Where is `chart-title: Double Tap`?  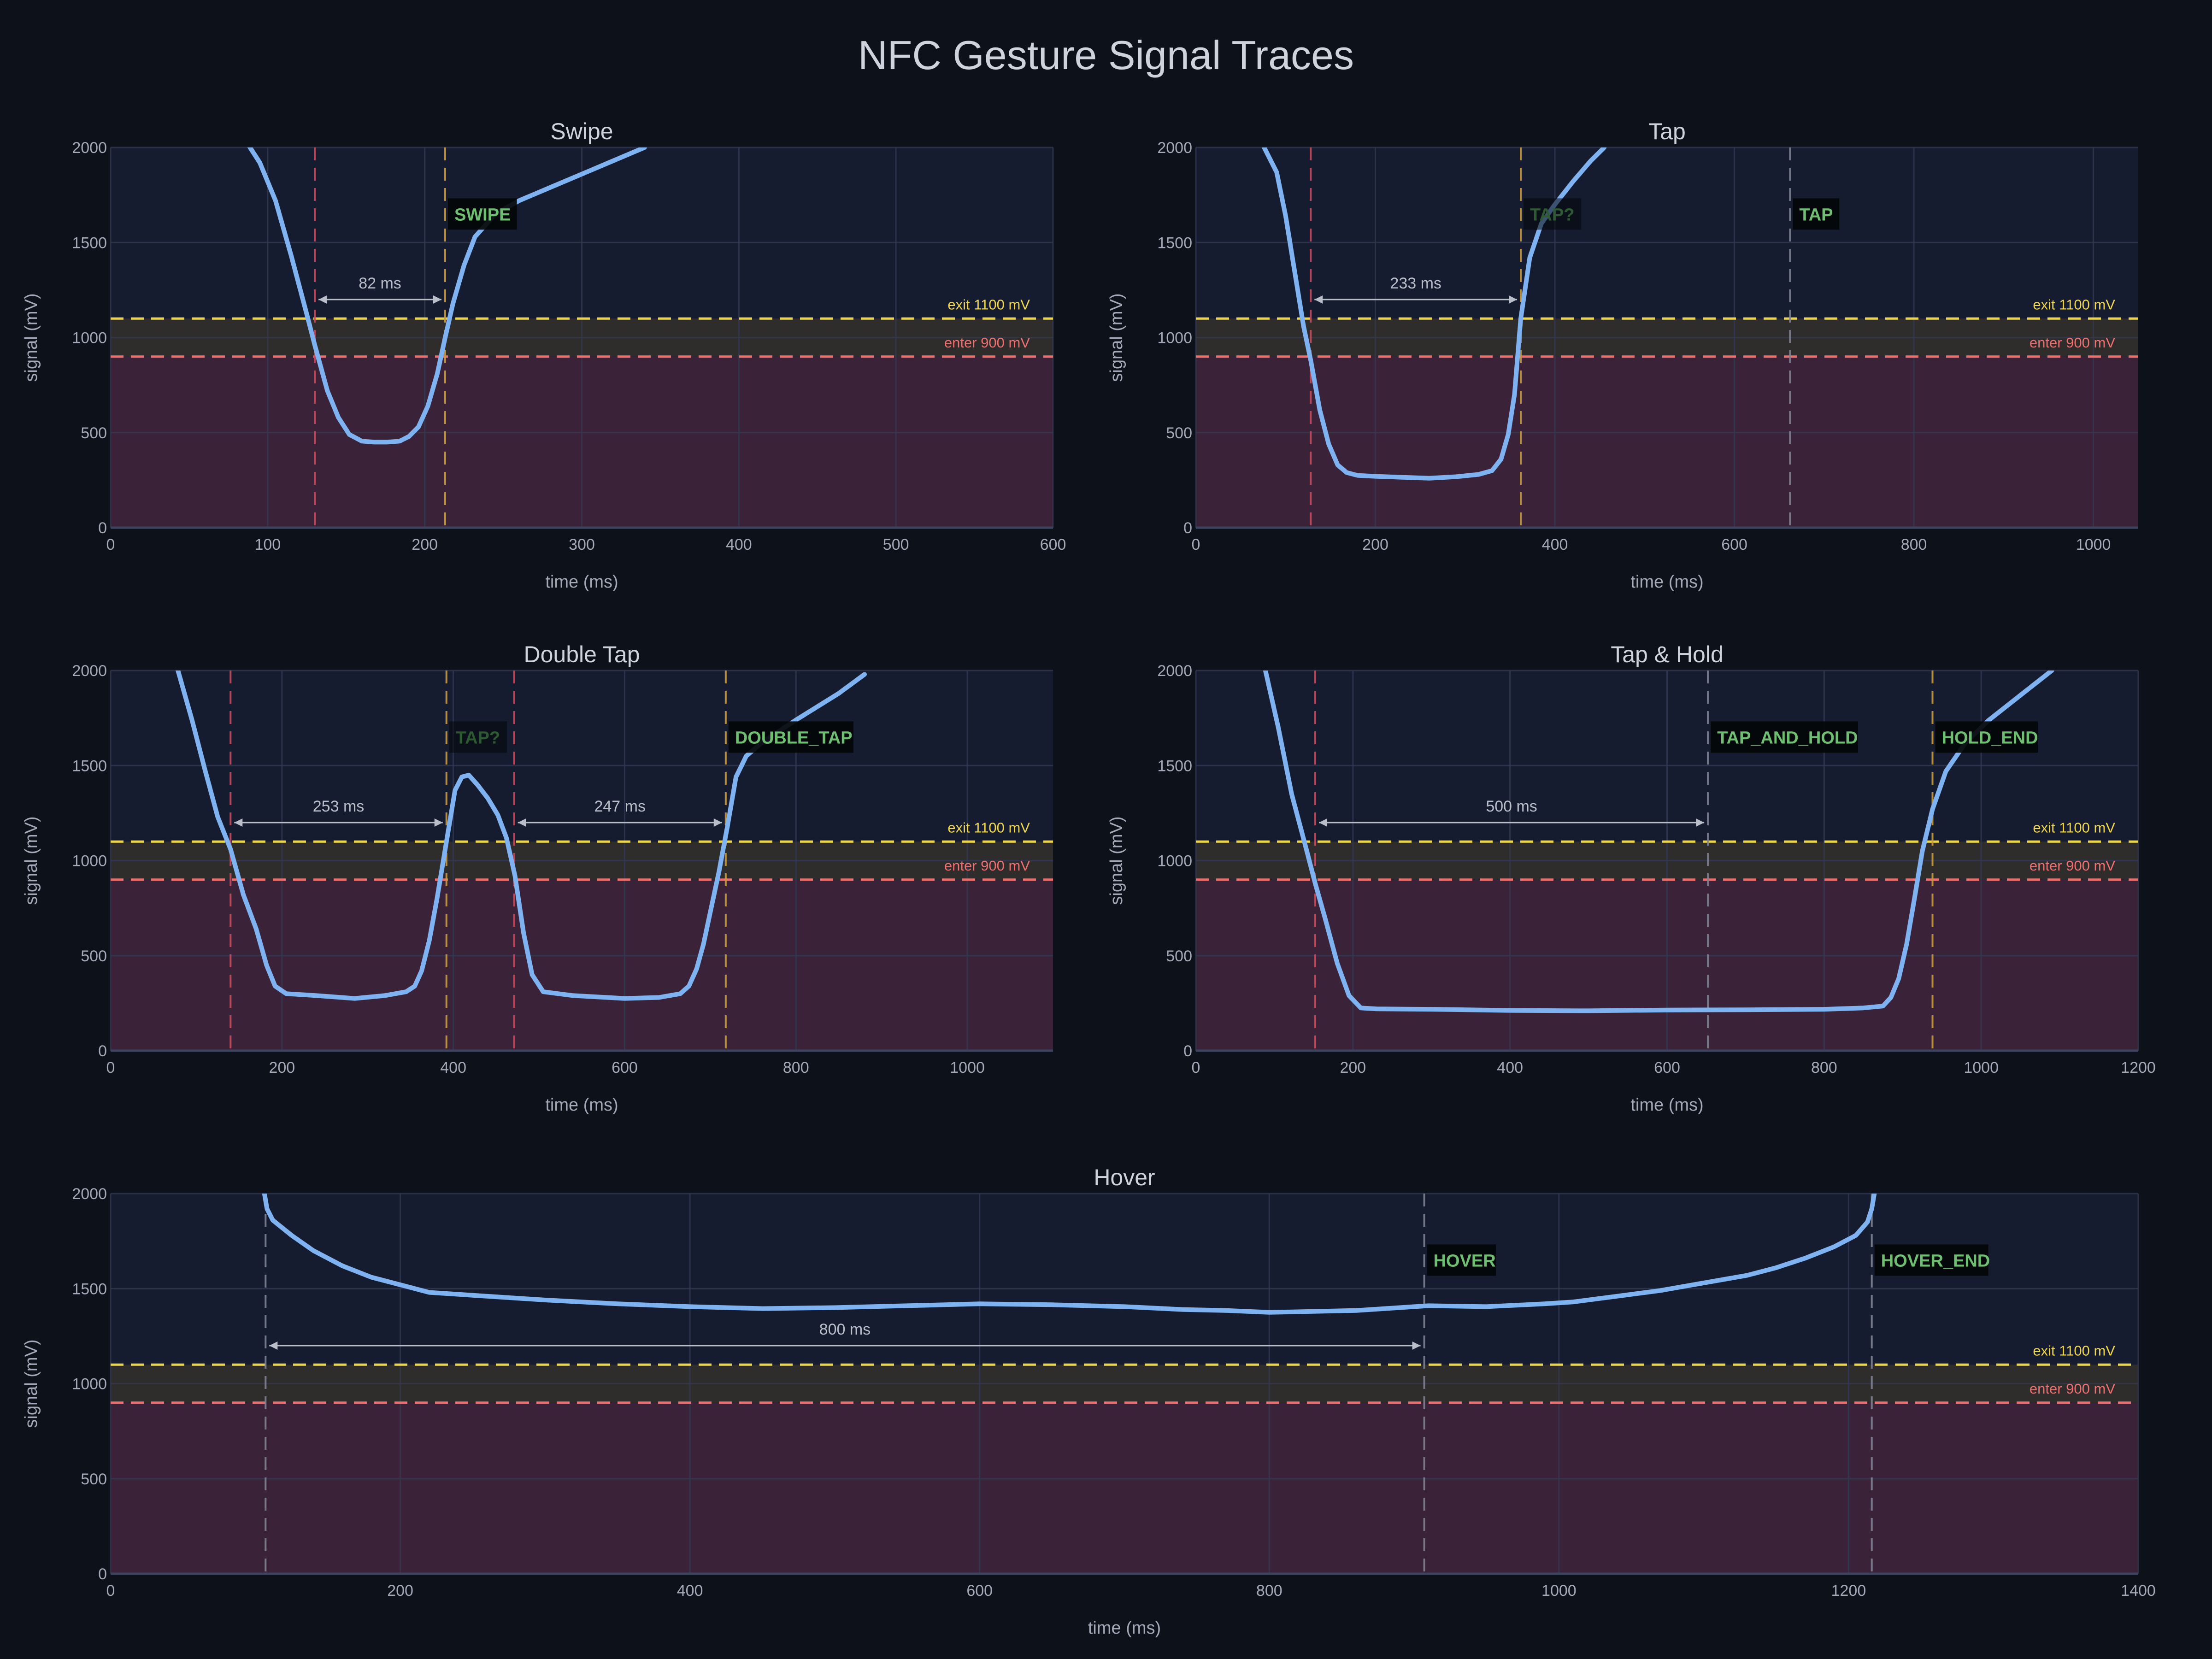 chart-title: Double Tap is located at coordinates (582, 654).